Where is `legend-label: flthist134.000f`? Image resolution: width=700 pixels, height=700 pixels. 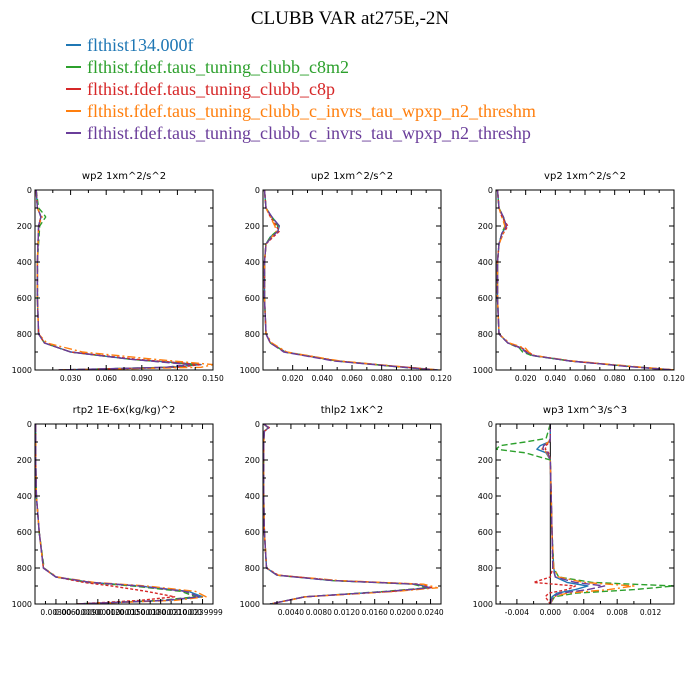 legend-label: flthist134.000f is located at coordinates (140, 45).